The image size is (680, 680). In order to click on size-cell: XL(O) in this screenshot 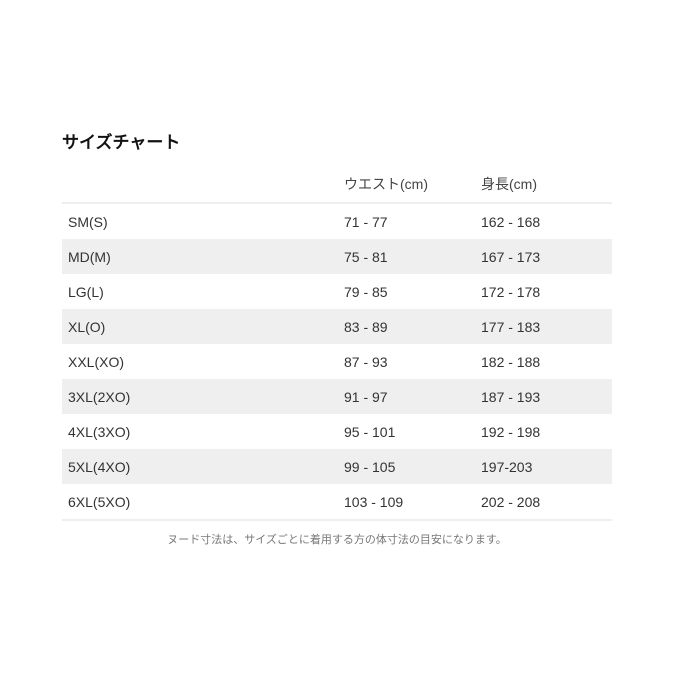, I will do `click(87, 326)`.